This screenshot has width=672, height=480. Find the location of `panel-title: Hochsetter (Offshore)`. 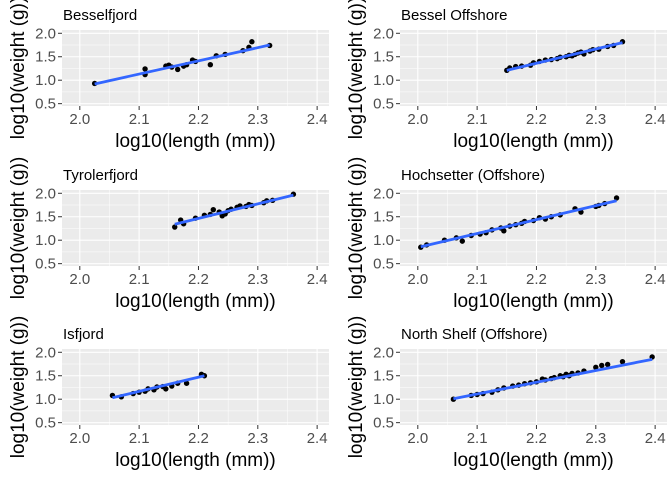

panel-title: Hochsetter (Offshore) is located at coordinates (473, 175).